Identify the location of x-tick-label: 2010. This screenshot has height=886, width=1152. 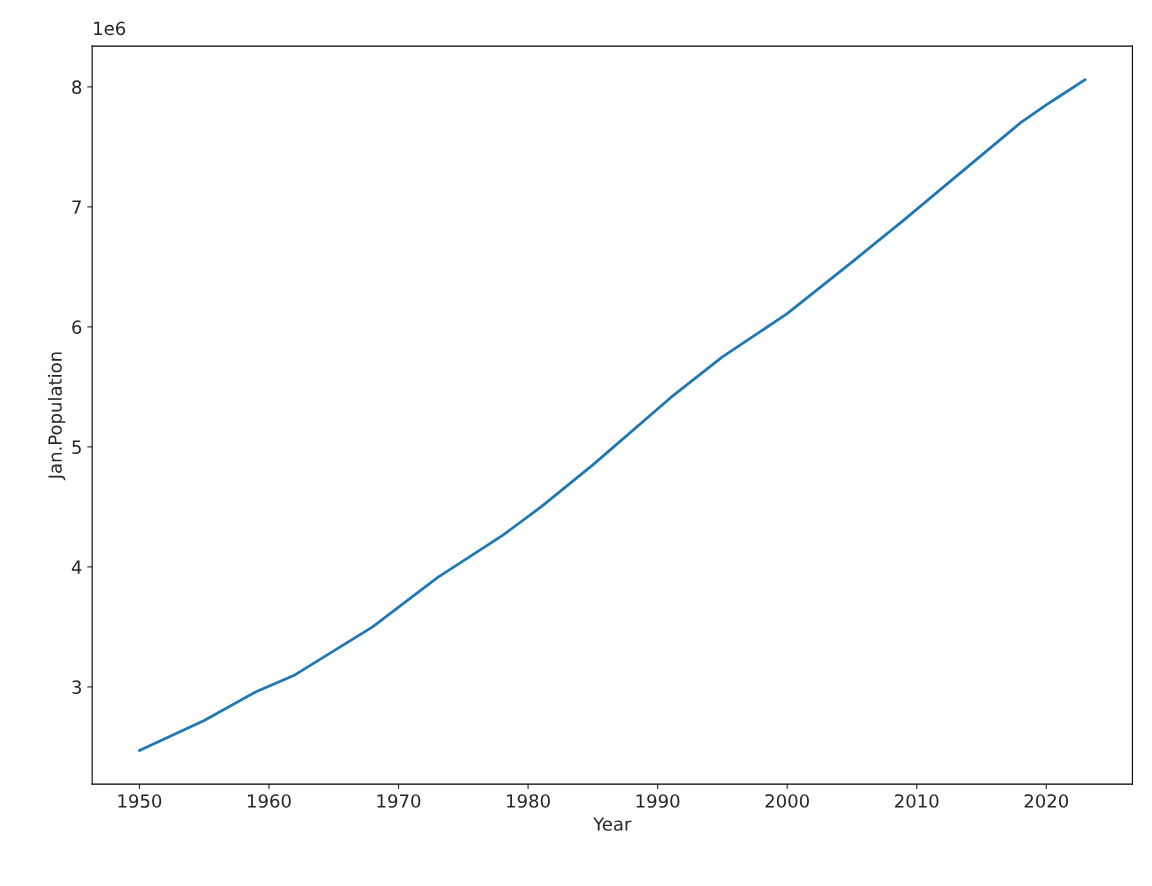
(917, 801).